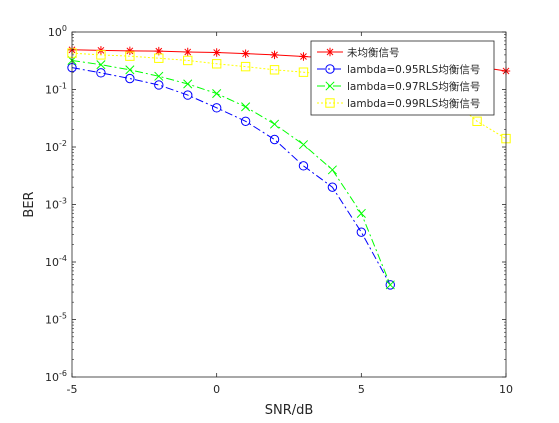  I want to click on legend-item: lambda=0.99RLS均衡信号, so click(398, 104).